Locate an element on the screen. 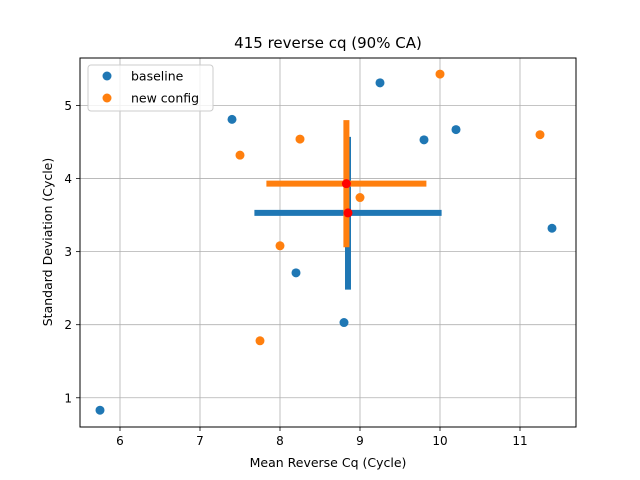 The width and height of the screenshot is (640, 480). y-tick-label: 1 is located at coordinates (68, 398).